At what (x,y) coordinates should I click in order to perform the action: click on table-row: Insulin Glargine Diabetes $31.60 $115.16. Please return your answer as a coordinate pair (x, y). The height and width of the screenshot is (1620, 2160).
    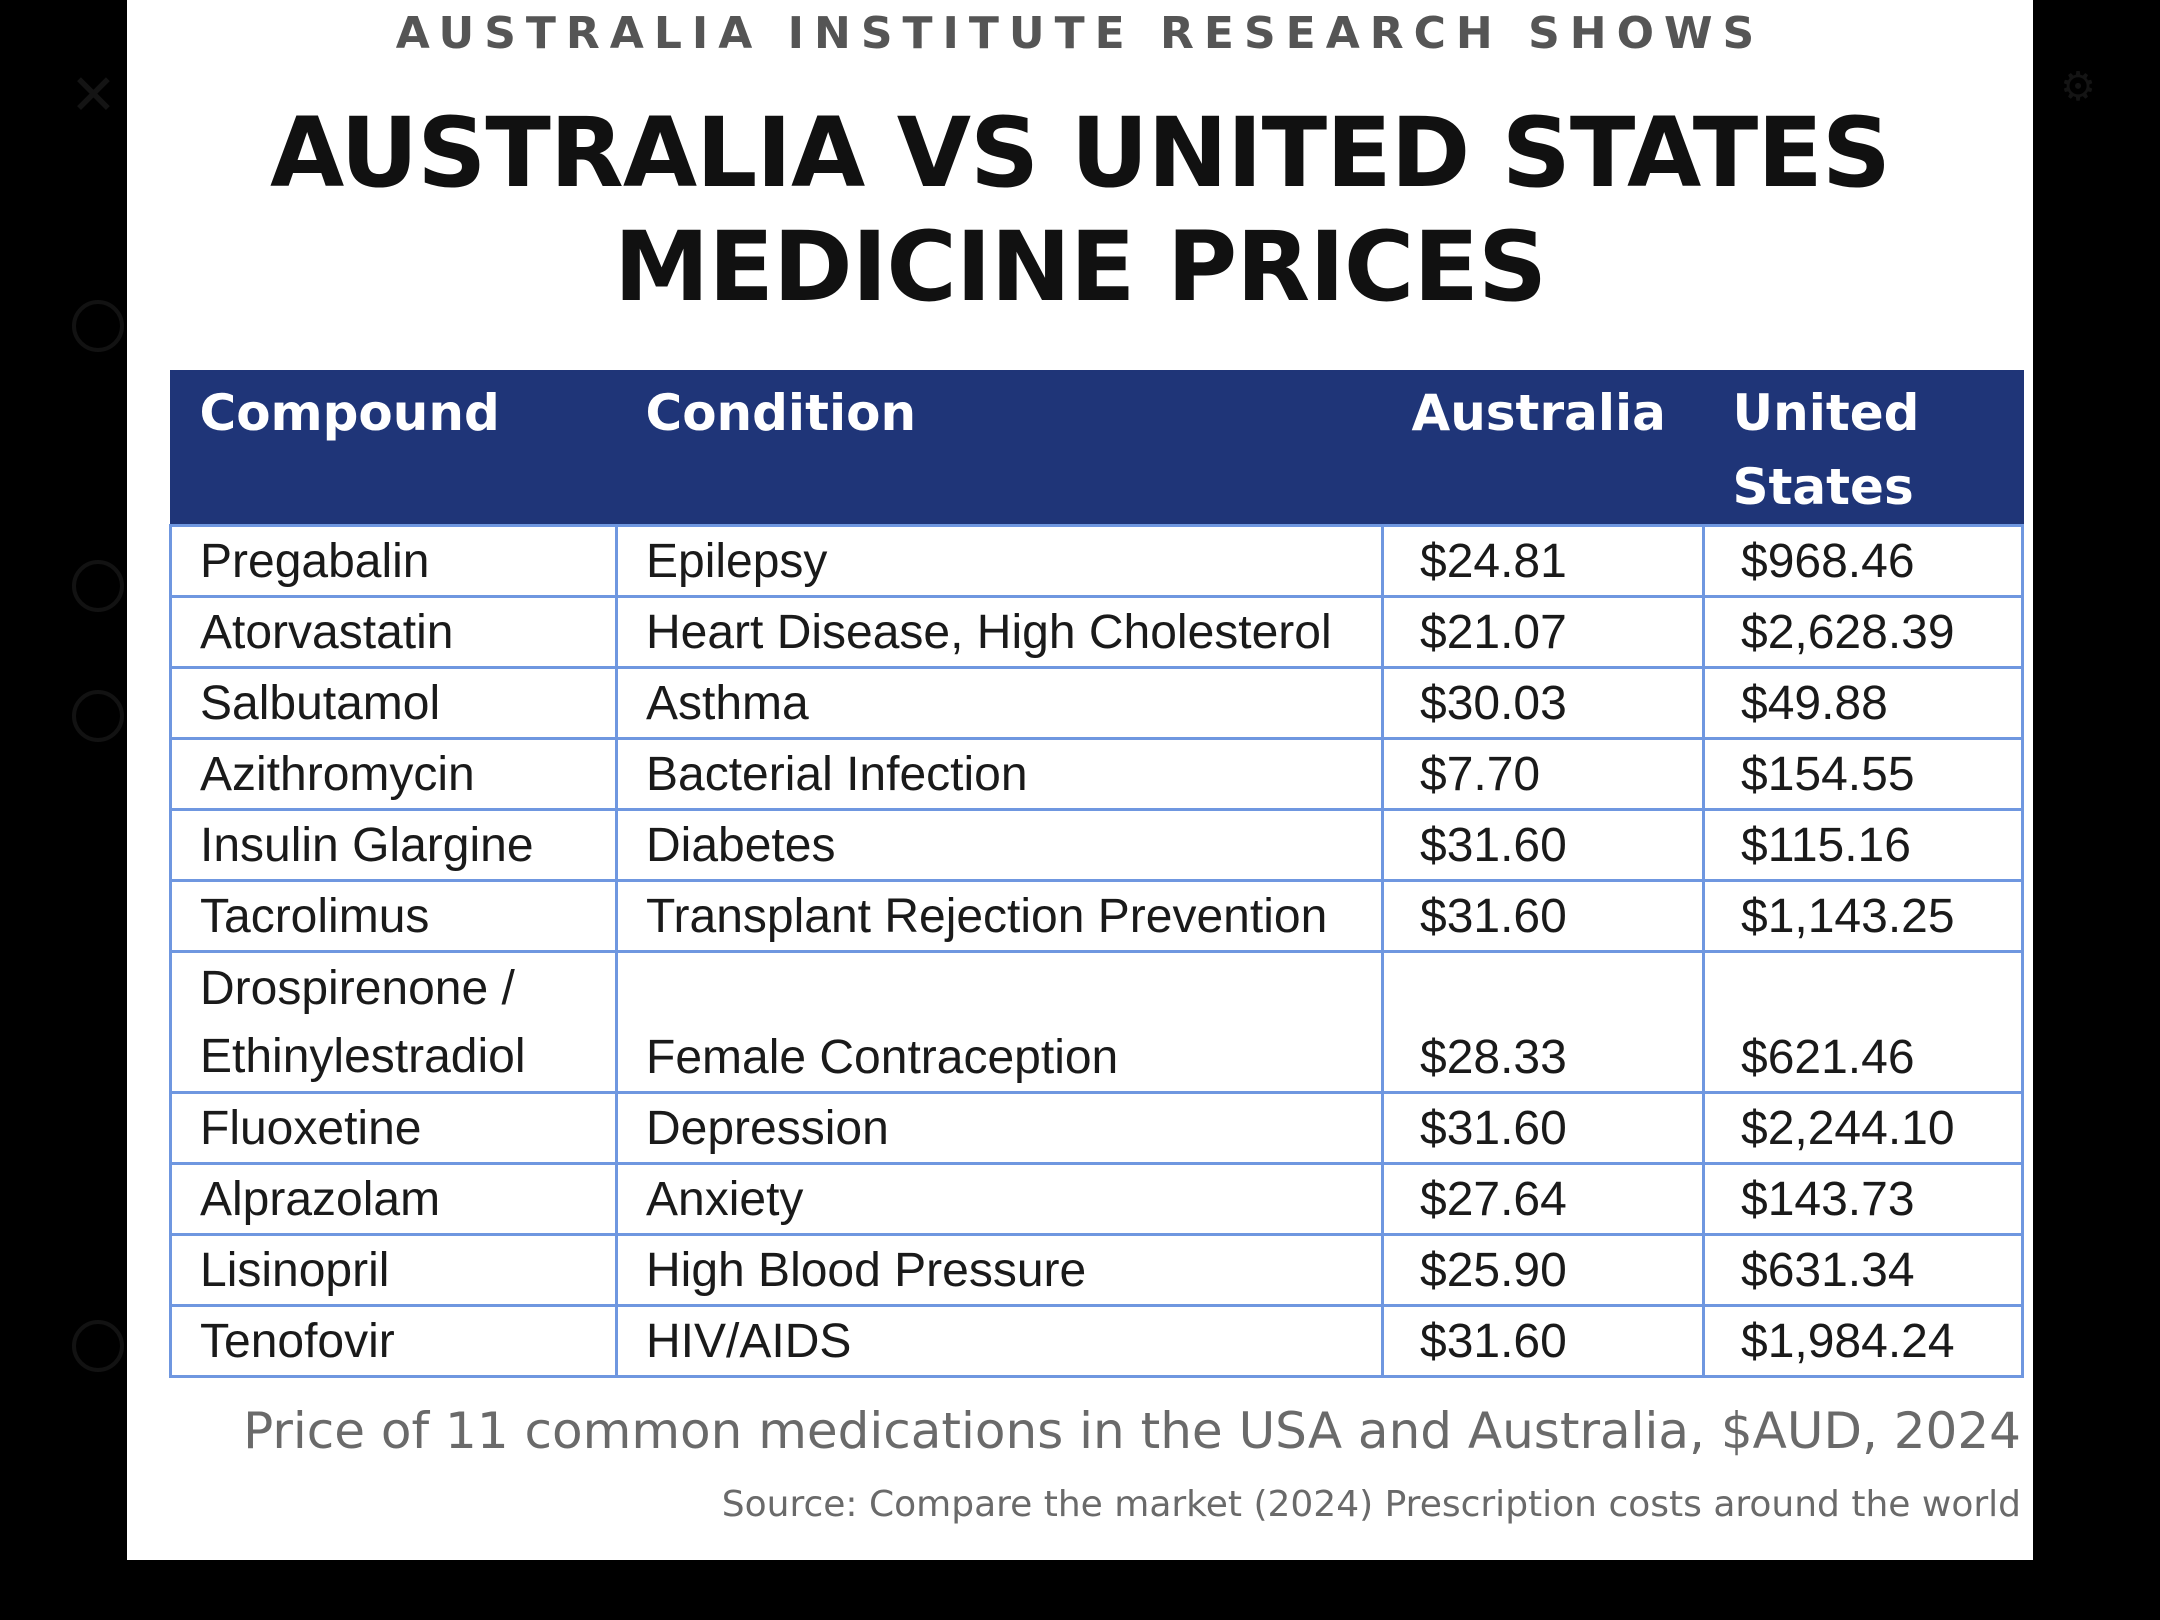
    Looking at the image, I should click on (1096, 845).